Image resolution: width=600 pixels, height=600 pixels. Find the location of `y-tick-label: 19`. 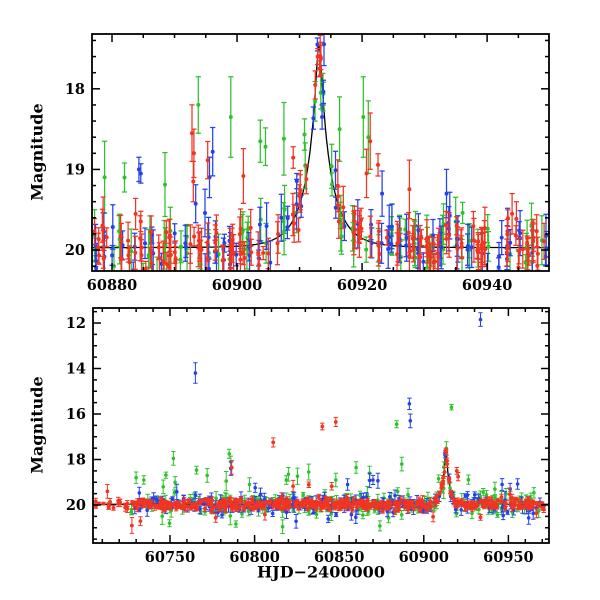

y-tick-label: 19 is located at coordinates (75, 169).